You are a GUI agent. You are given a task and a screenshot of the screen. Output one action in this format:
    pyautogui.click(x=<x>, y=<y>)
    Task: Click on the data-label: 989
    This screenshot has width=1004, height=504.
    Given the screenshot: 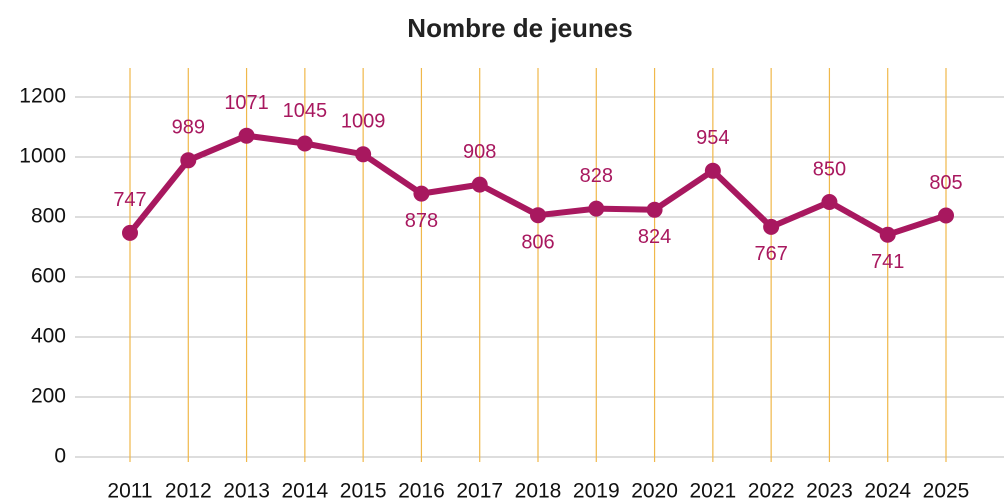 What is the action you would take?
    pyautogui.click(x=188, y=128)
    